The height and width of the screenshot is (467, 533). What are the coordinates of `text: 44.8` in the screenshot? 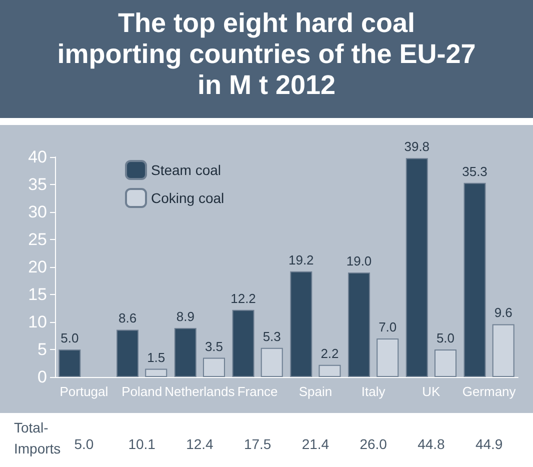 It's located at (432, 444).